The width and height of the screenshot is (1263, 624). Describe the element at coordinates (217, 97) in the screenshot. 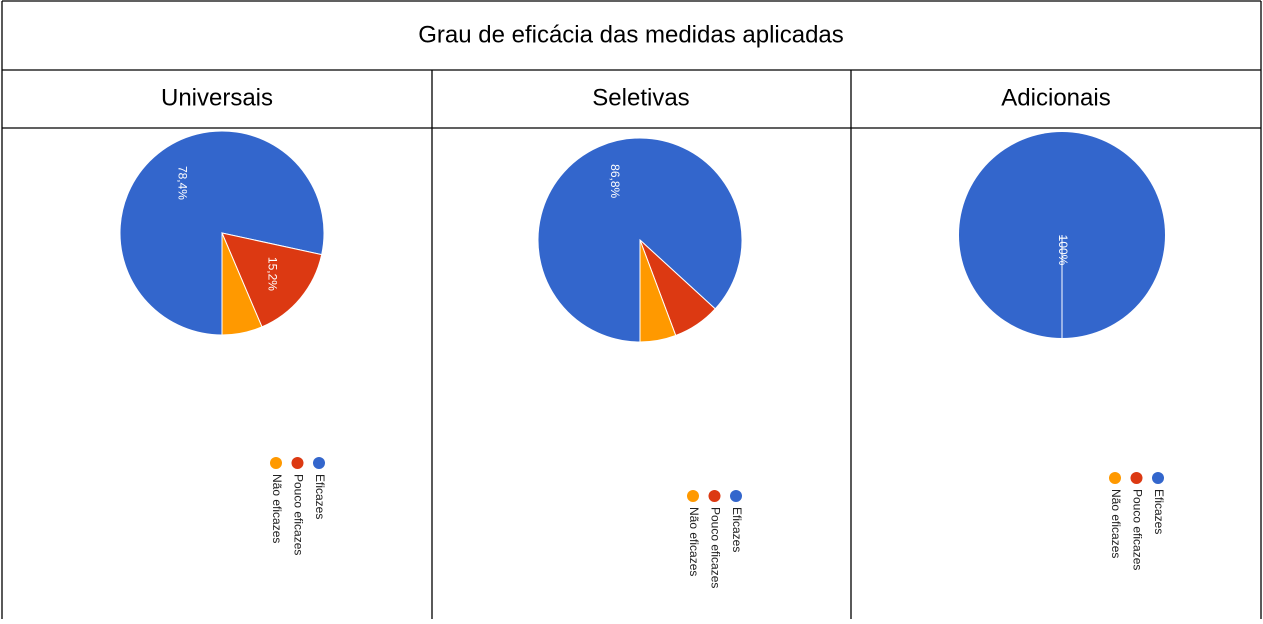

I see `column-header: Universais` at that location.